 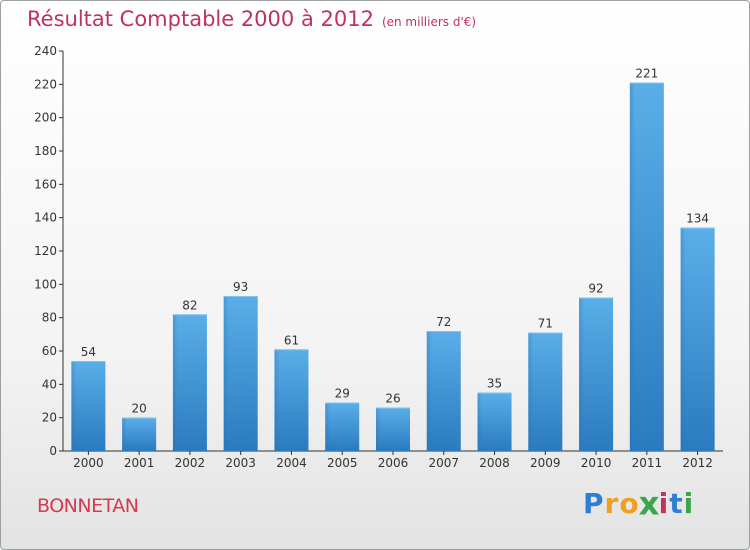 What do you see at coordinates (494, 463) in the screenshot?
I see `x-tick-label: 2008` at bounding box center [494, 463].